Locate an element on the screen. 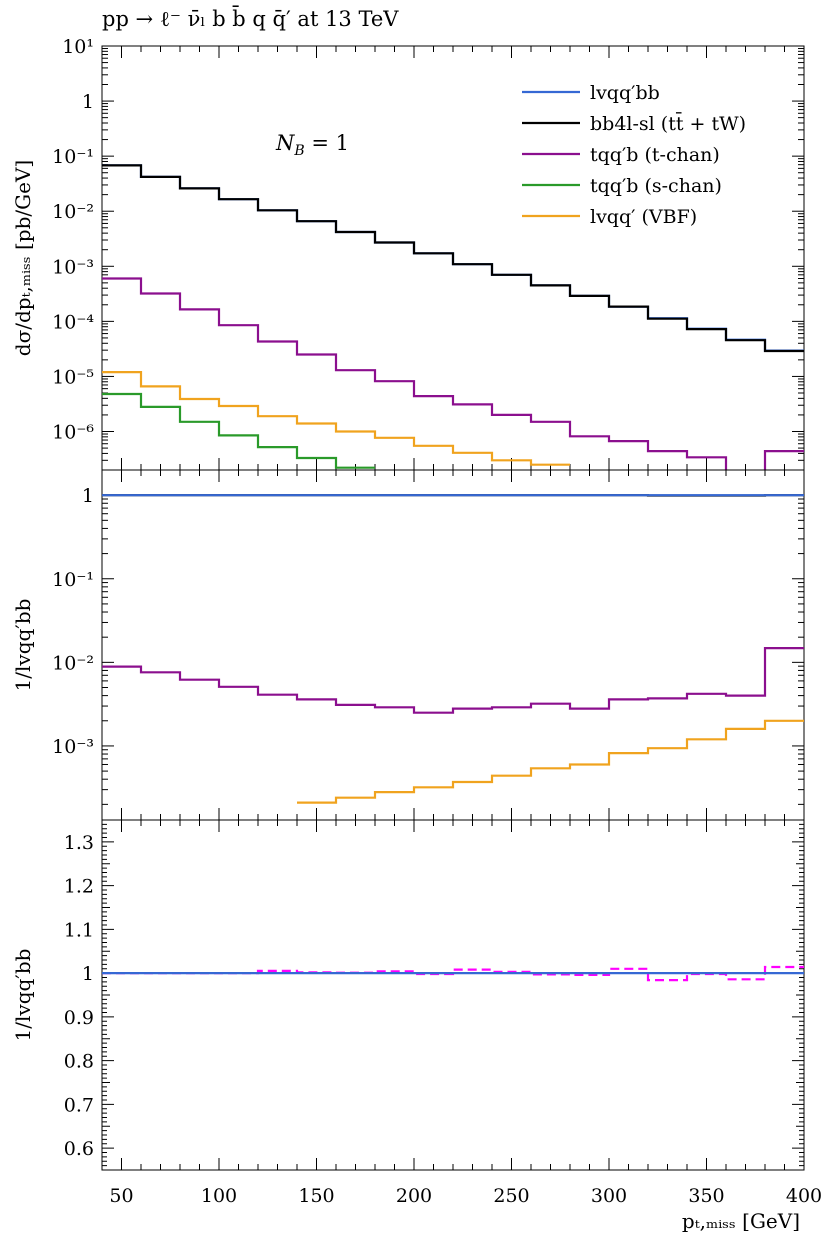  y-tick-label: 1.3 is located at coordinates (79, 843).